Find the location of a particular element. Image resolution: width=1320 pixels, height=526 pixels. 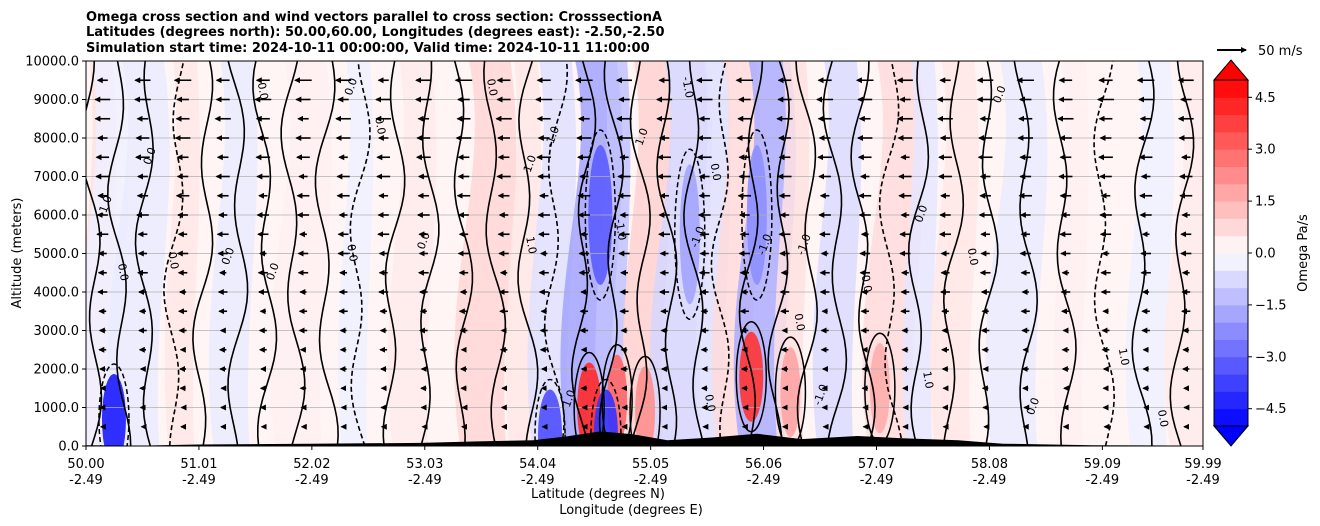

colorbar-tick-label: 1.5 is located at coordinates (1265, 202).